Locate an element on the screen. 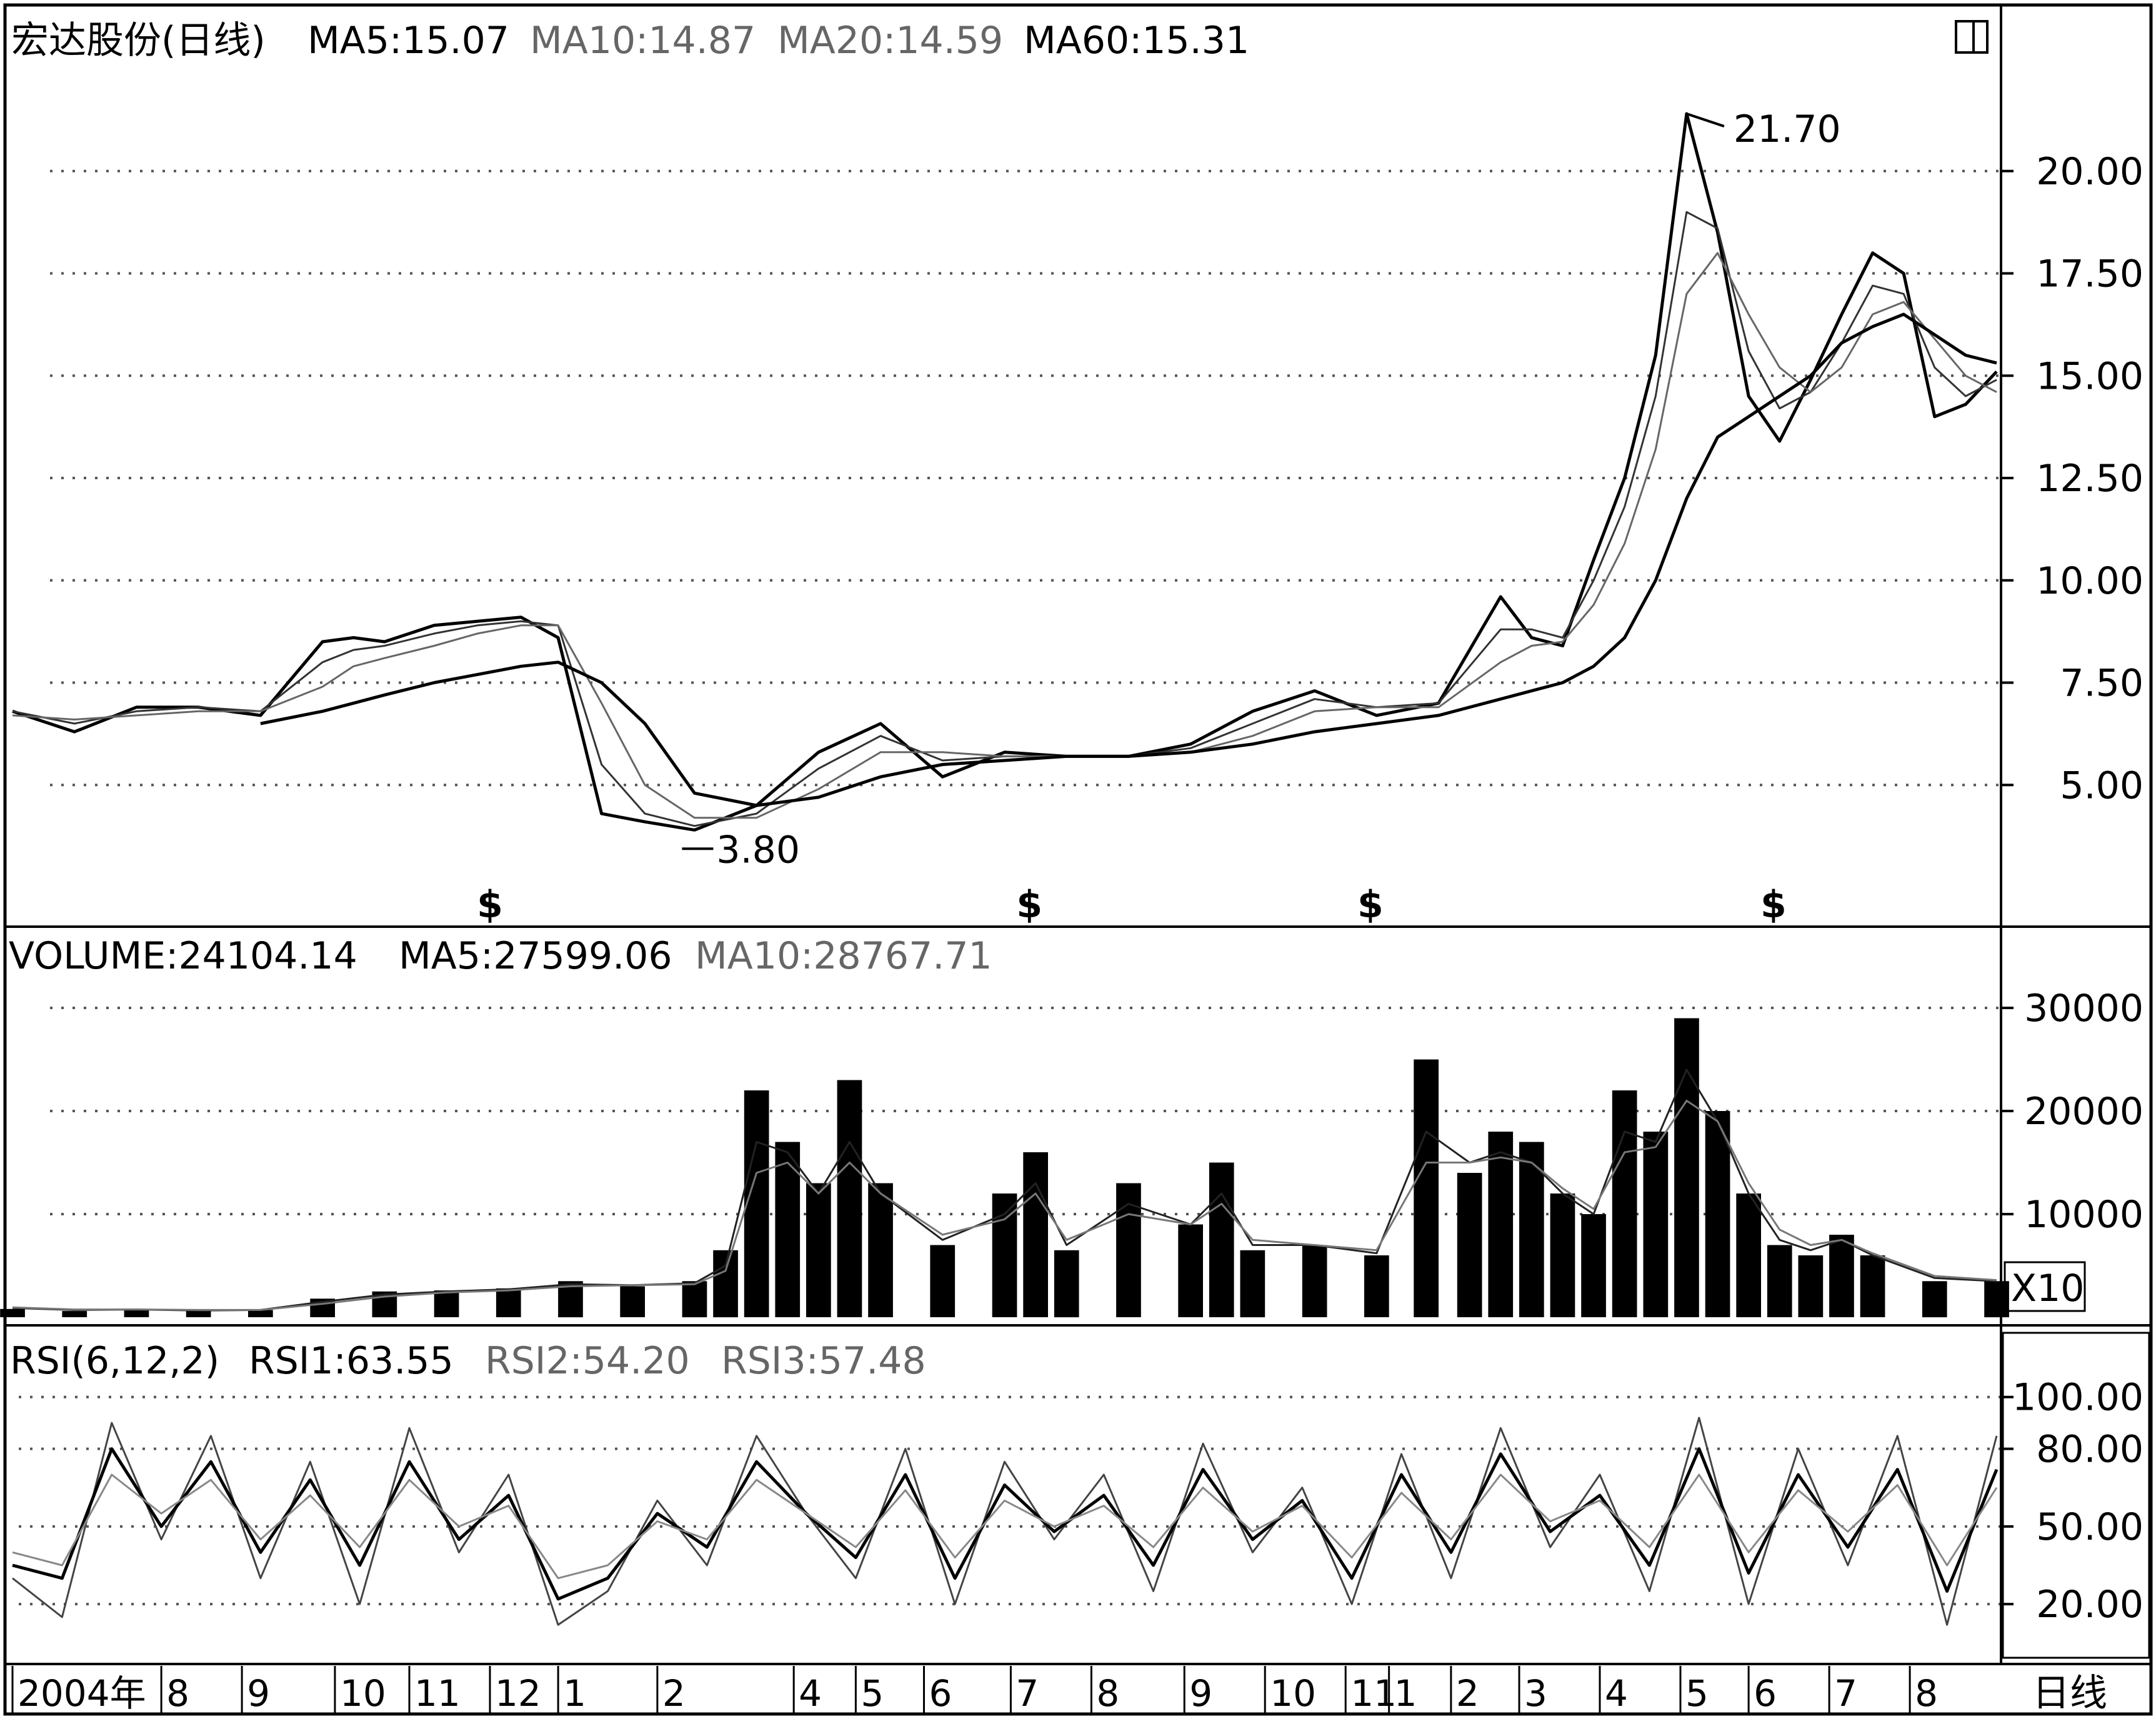 The height and width of the screenshot is (1719, 2156). rsi-header-rsi2: RSI2:54.20 is located at coordinates (587, 1361).